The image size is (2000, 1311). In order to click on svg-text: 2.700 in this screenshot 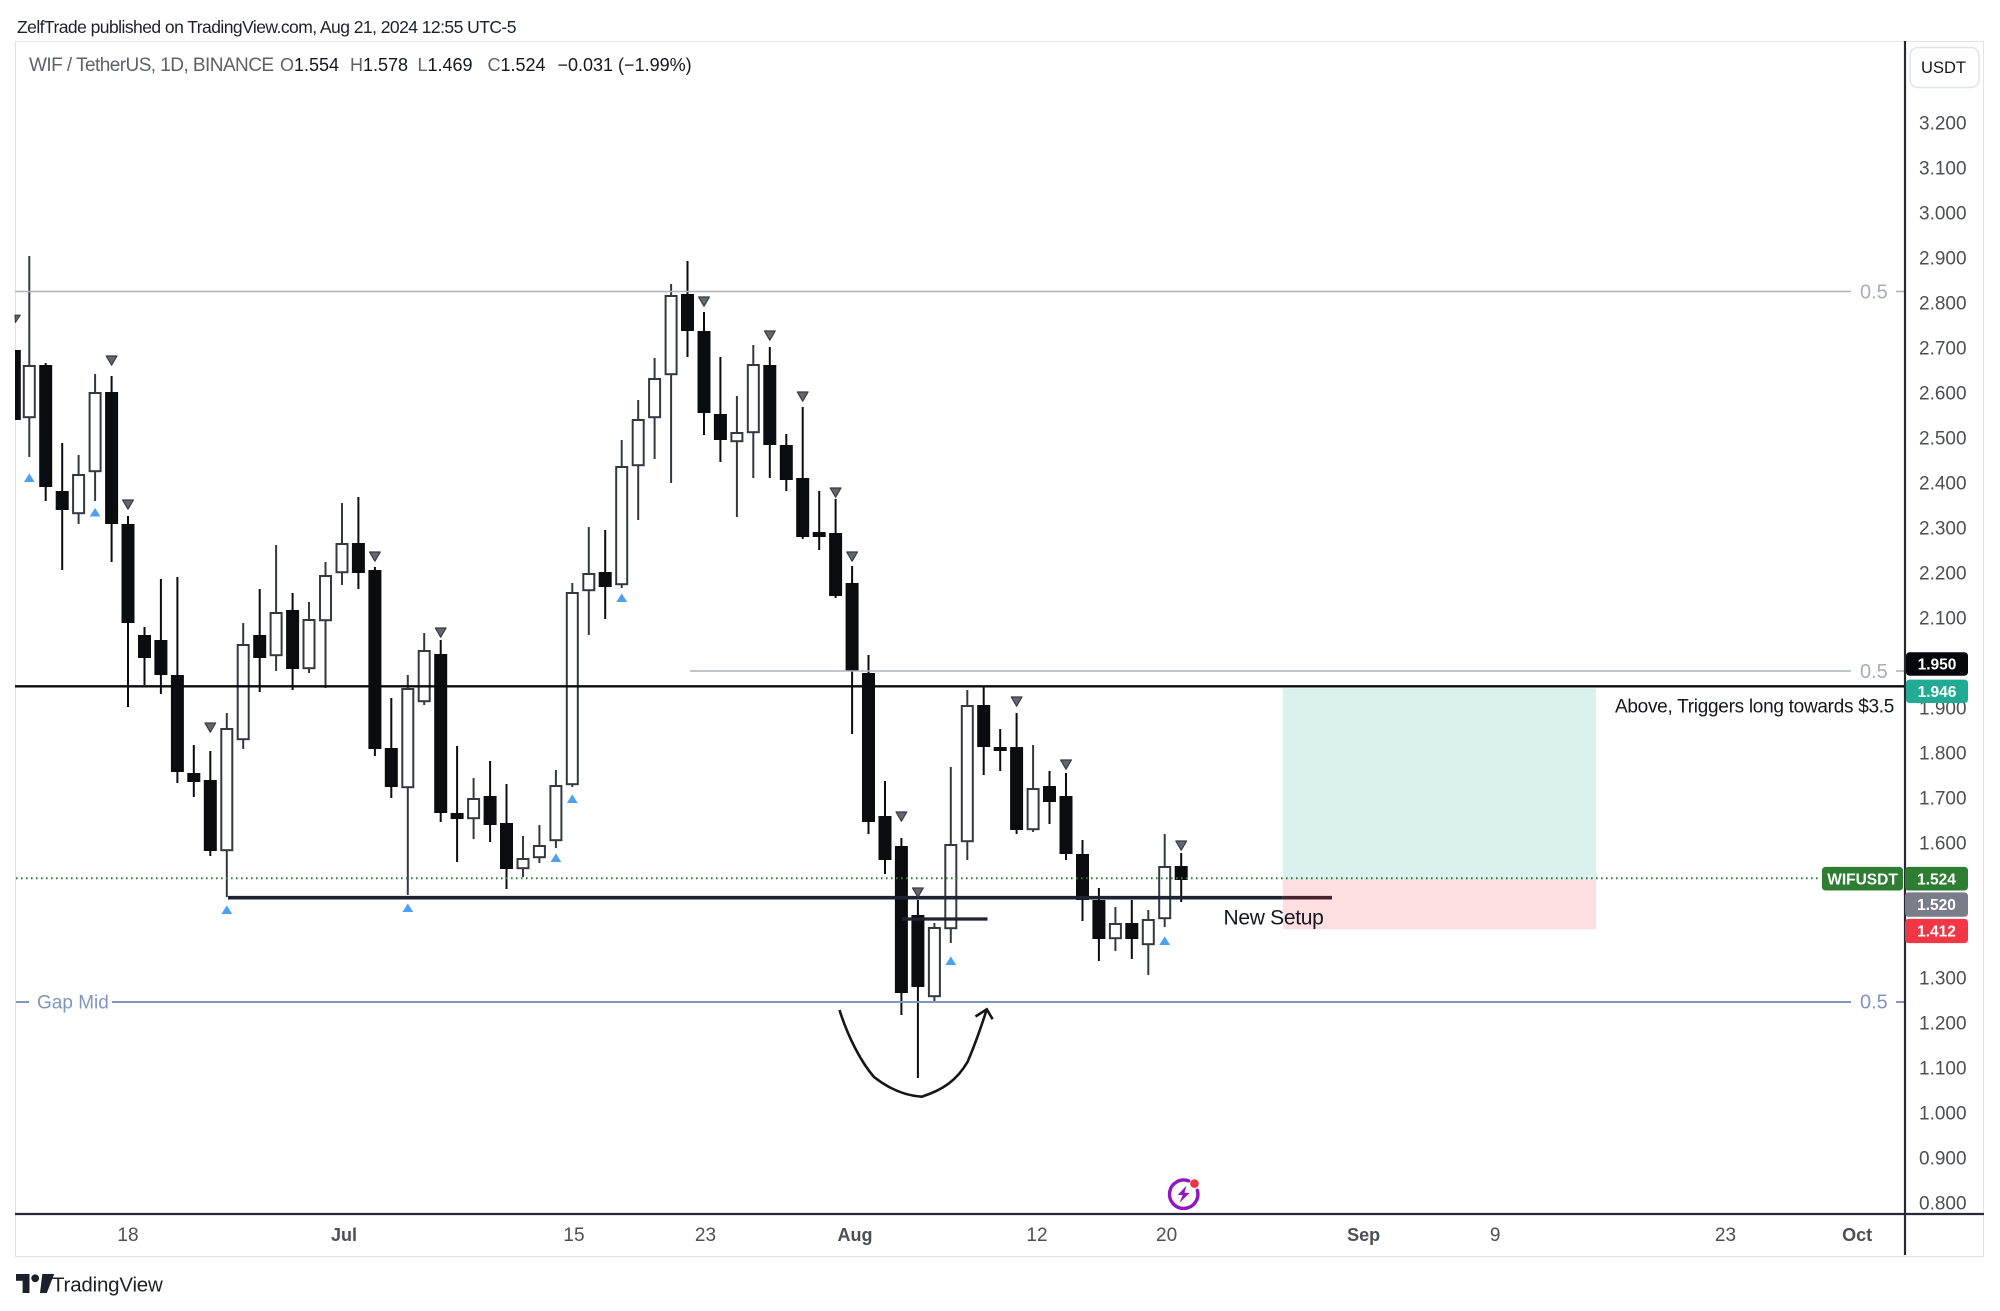, I will do `click(1943, 348)`.